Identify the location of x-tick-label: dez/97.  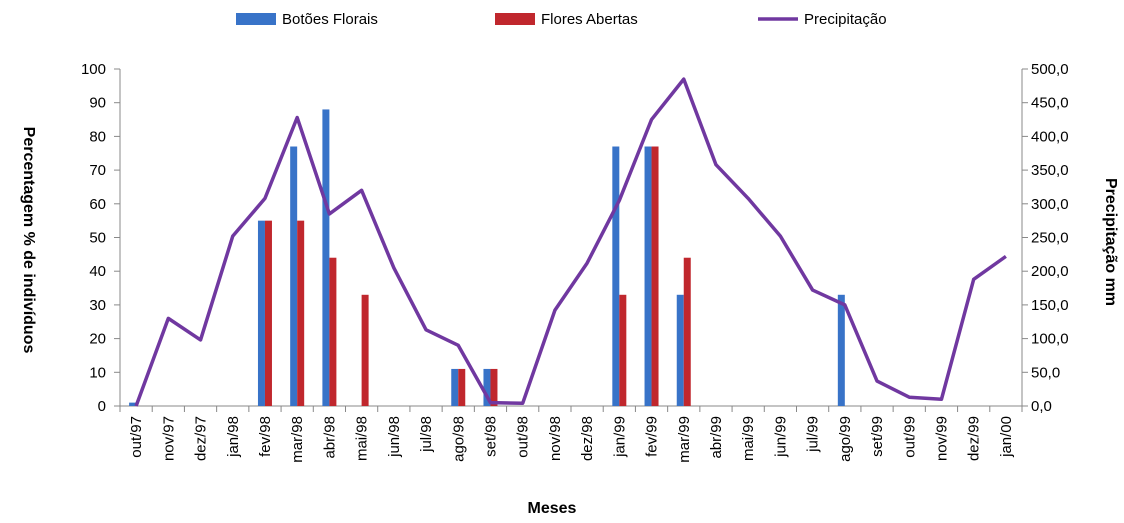
(201, 438).